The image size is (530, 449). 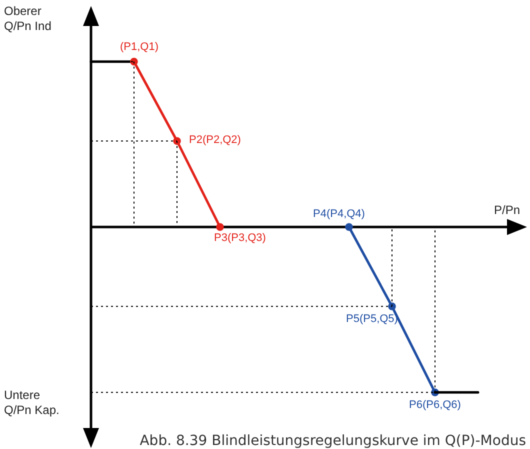 I want to click on text: (P1,Q1), so click(x=139, y=47).